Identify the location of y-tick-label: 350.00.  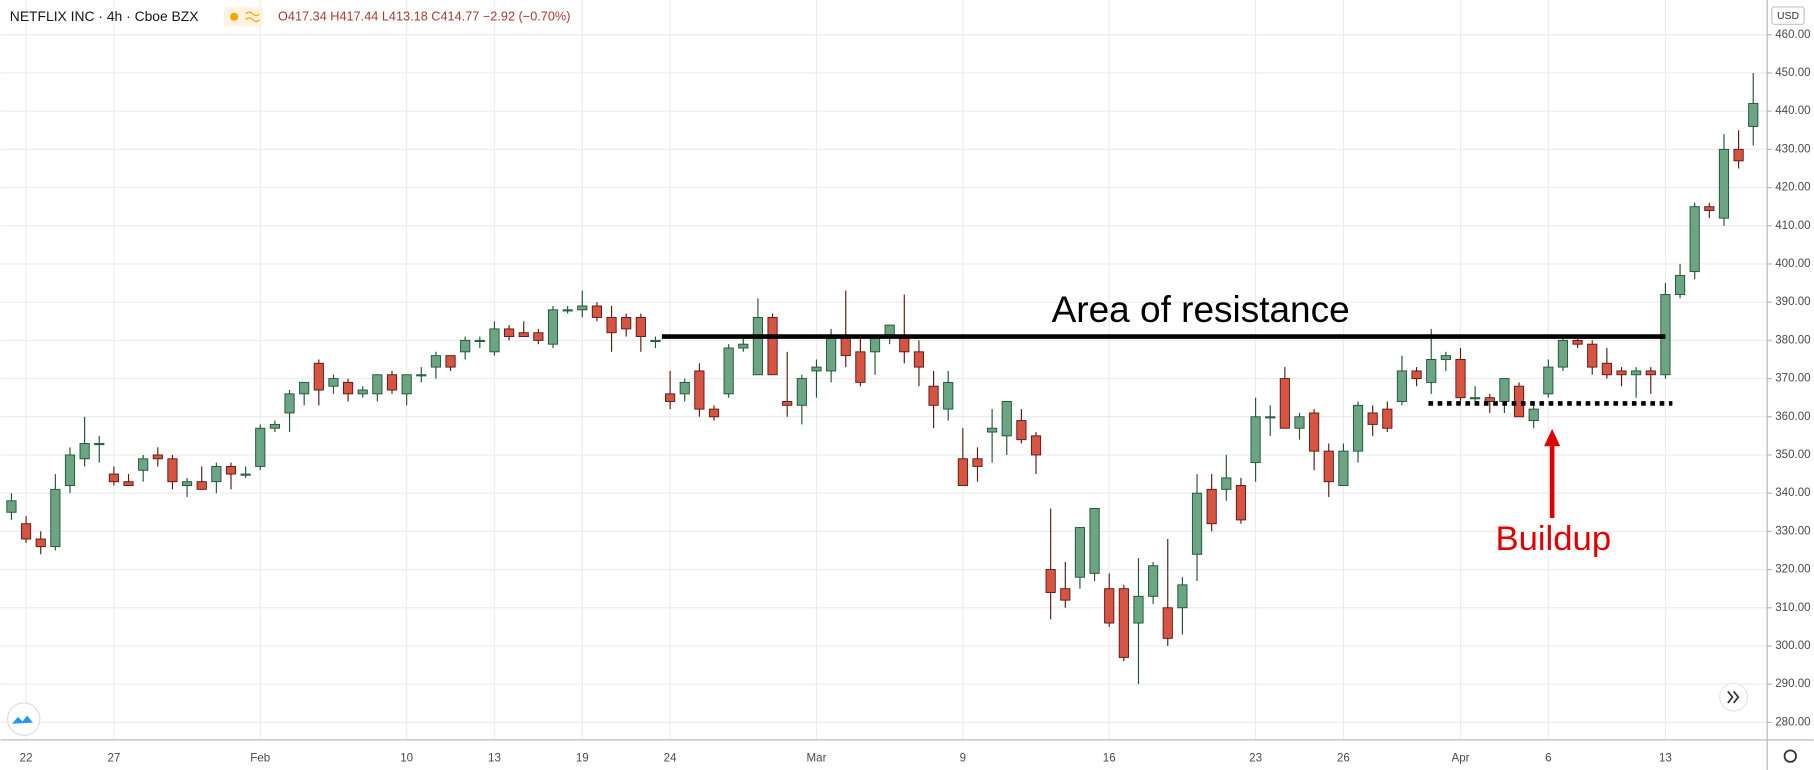
(1792, 455).